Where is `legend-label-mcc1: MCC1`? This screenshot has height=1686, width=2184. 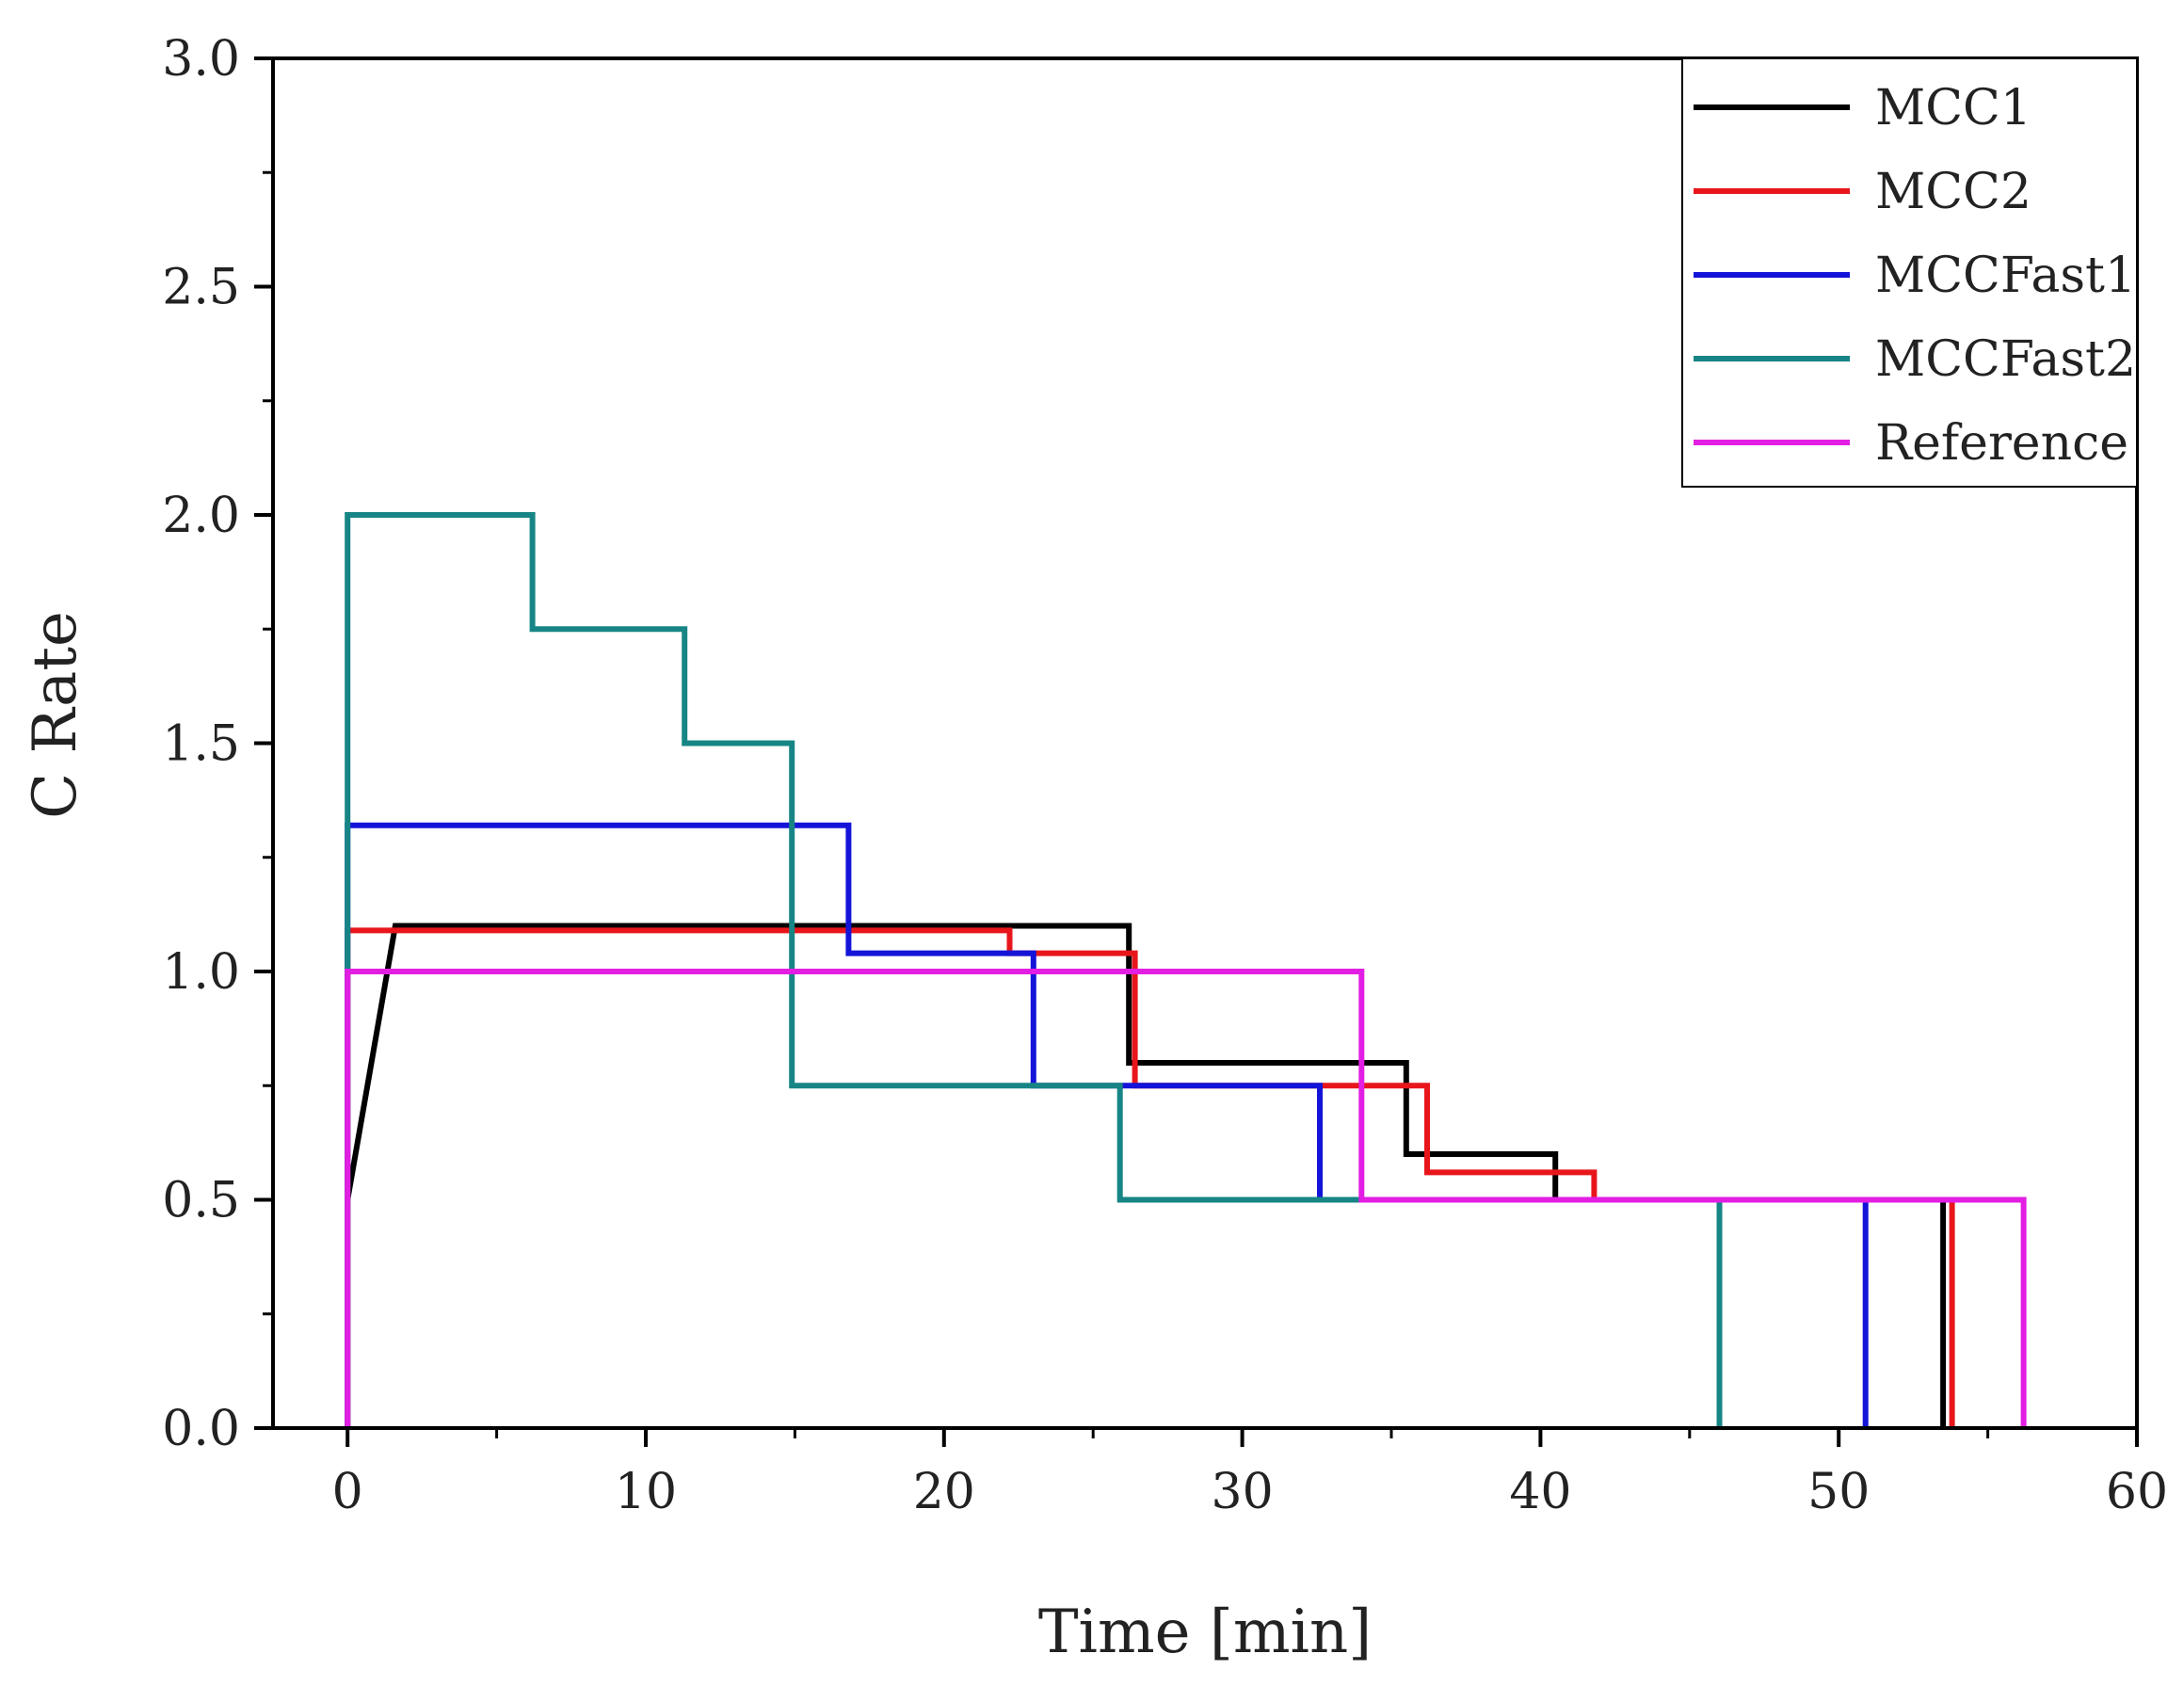
legend-label-mcc1: MCC1 is located at coordinates (1953, 108).